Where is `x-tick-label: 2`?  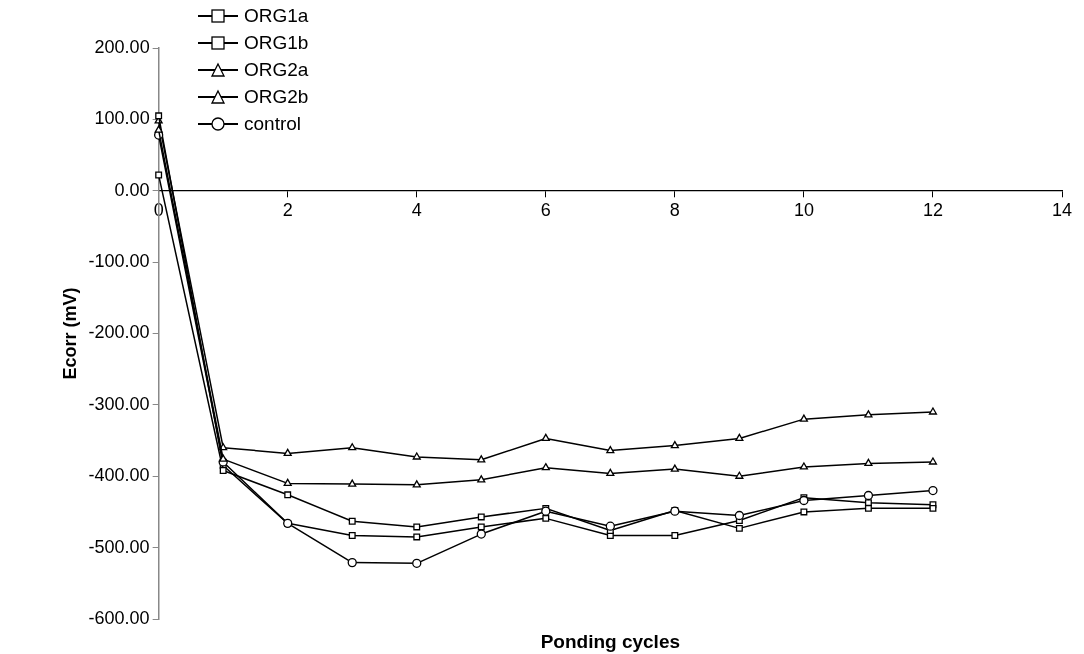 x-tick-label: 2 is located at coordinates (287, 209).